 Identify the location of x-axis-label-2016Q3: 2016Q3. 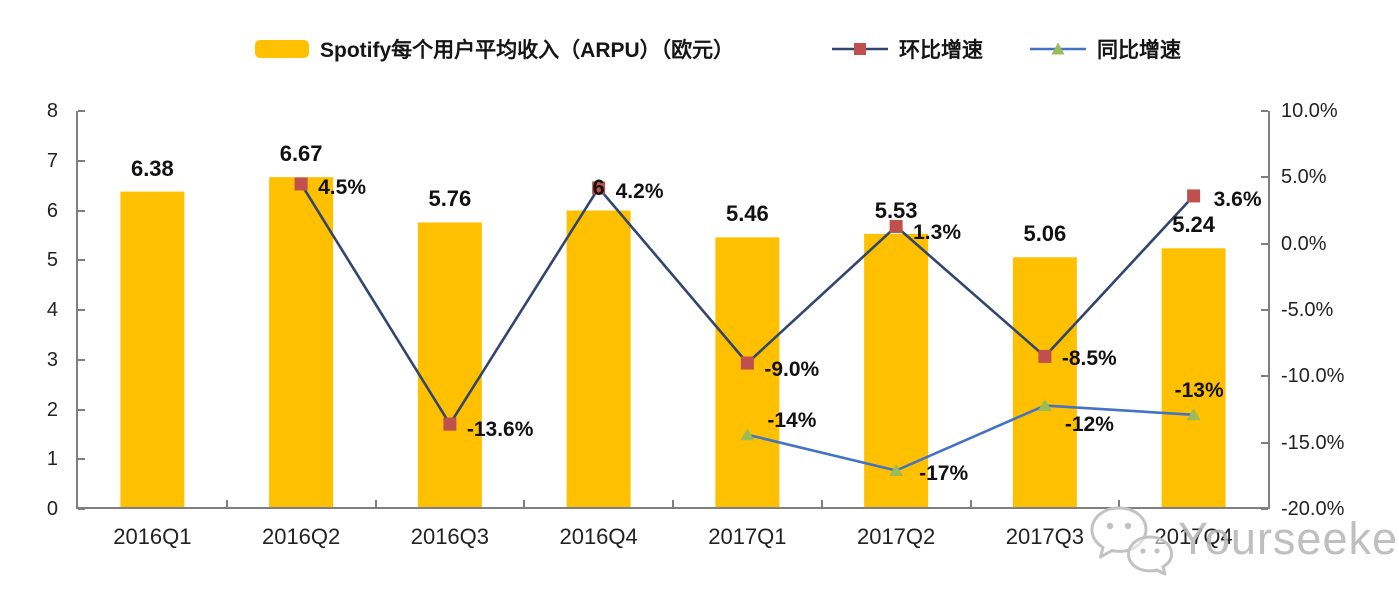
(450, 536).